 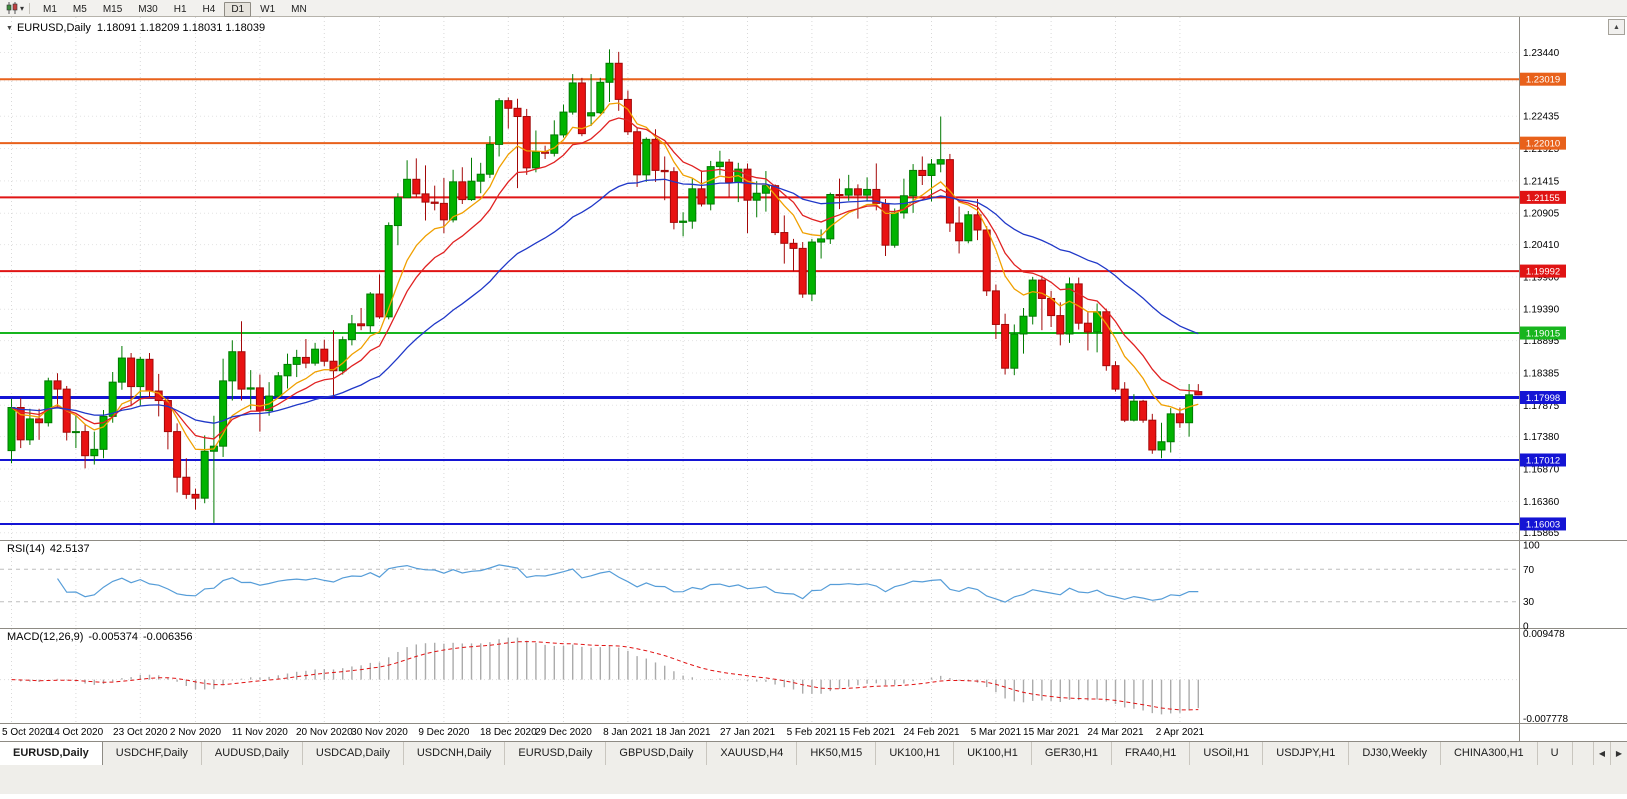 What do you see at coordinates (455, 753) in the screenshot?
I see `chart-tab: USDCNH,Daily` at bounding box center [455, 753].